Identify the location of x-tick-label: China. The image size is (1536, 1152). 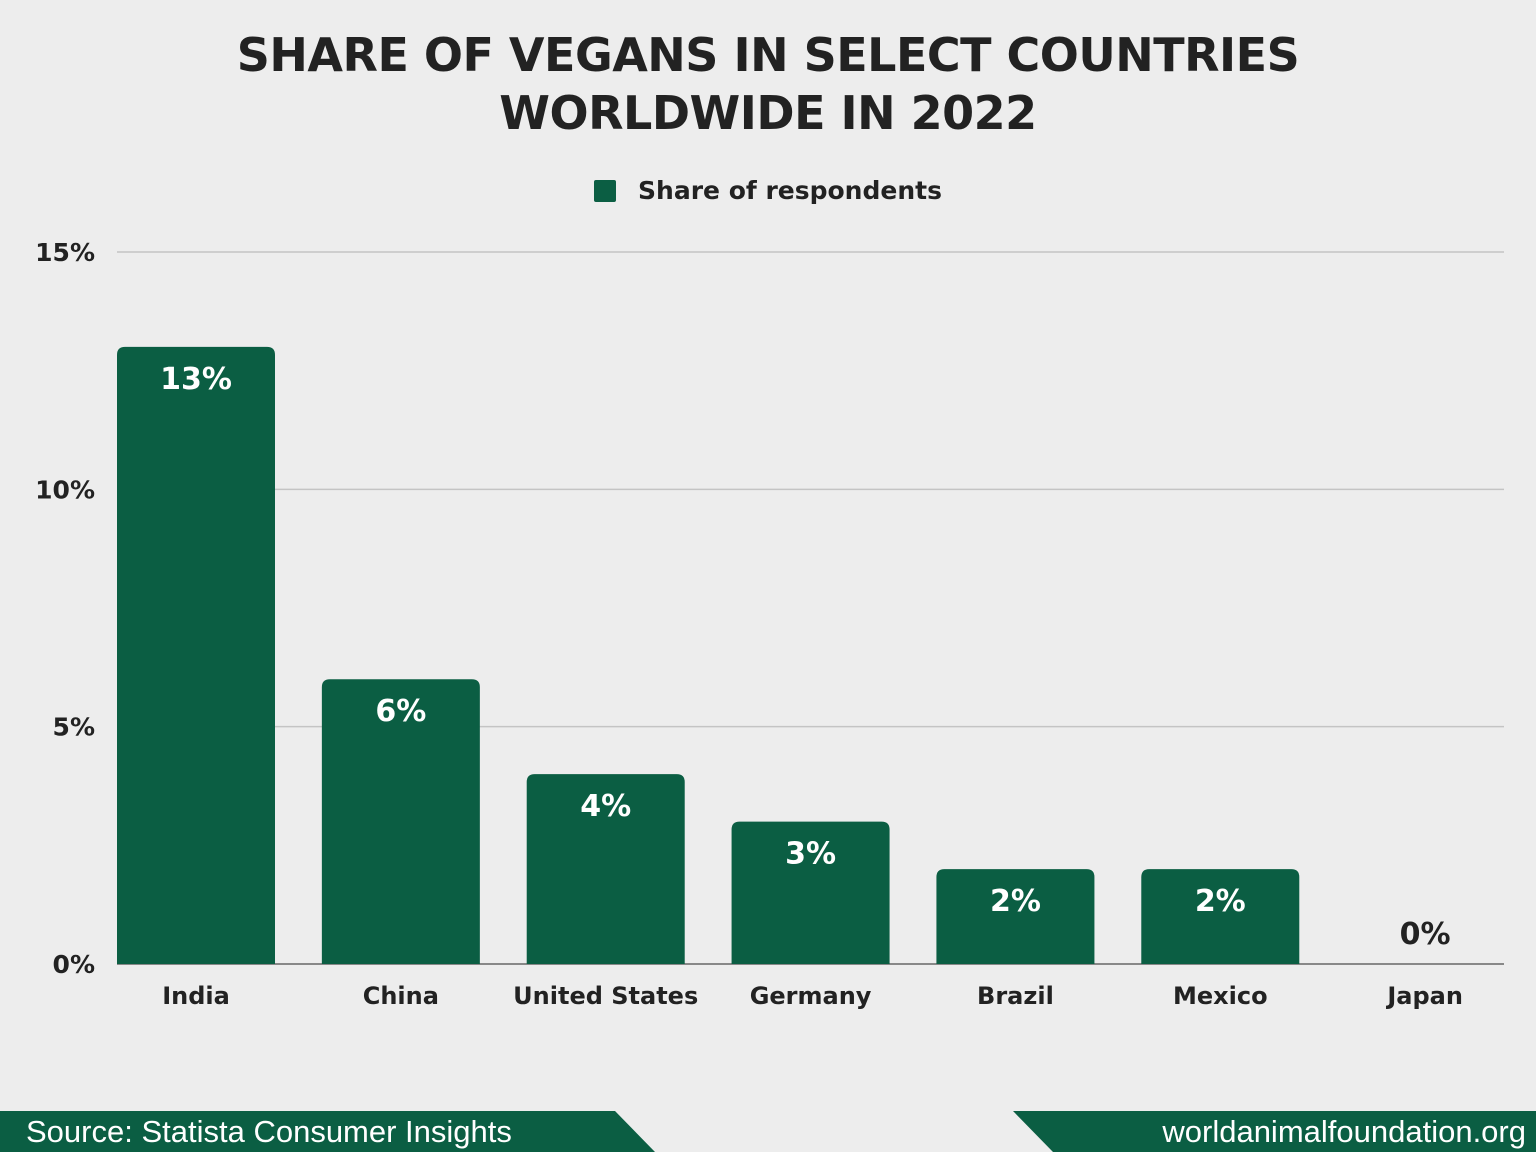
(401, 996).